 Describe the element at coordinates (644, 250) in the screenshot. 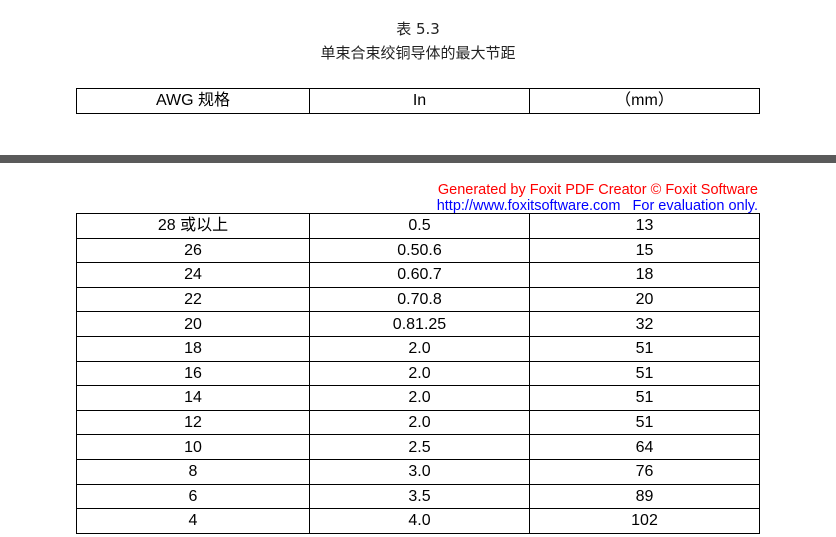

I see `cell-mm: 15` at that location.